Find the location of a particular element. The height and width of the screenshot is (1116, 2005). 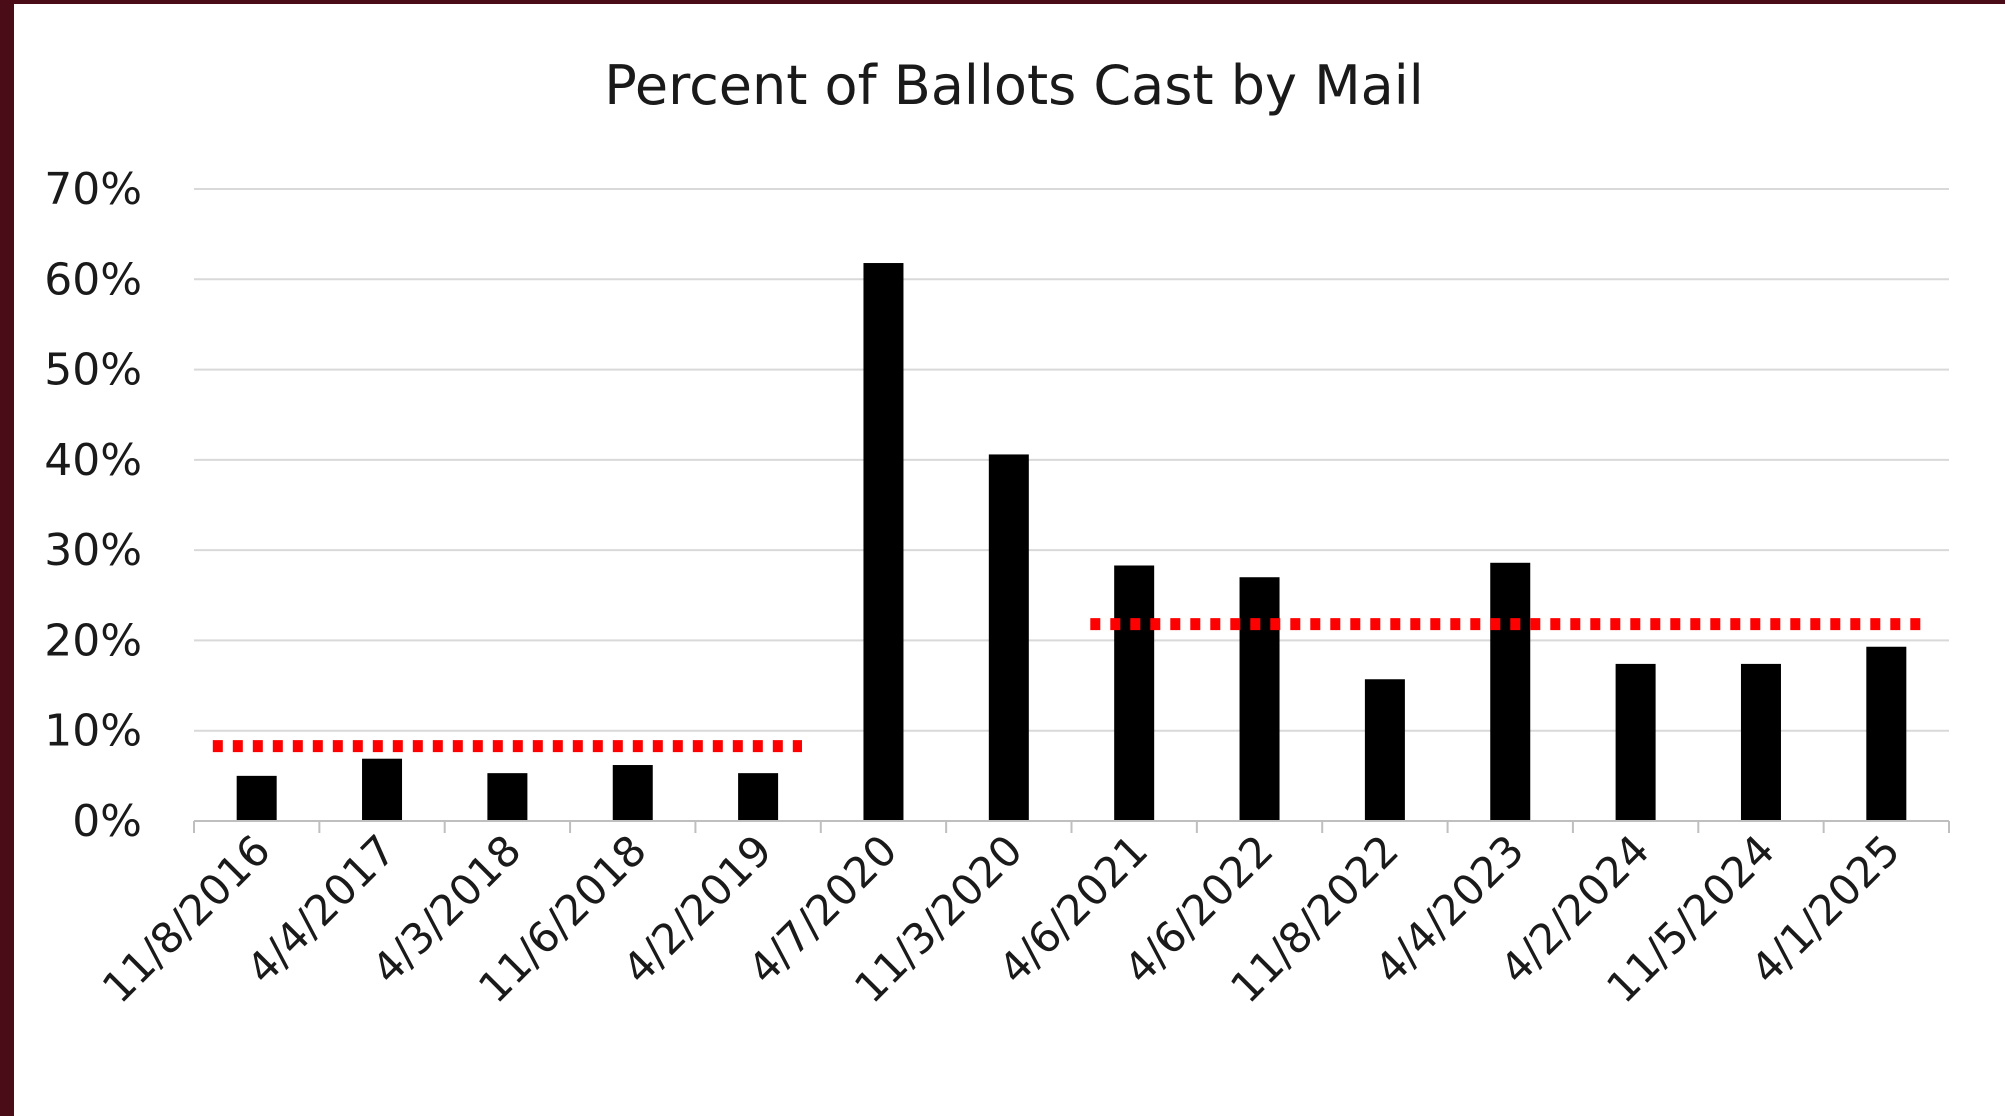

x-axis is located at coordinates (1071, 826).